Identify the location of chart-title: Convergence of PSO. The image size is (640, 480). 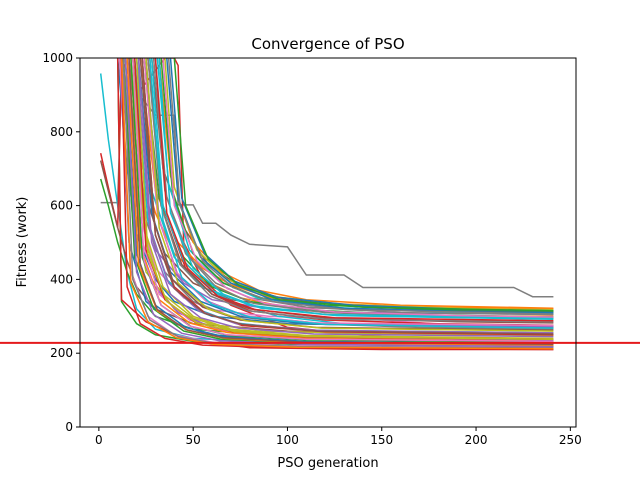
(327, 44).